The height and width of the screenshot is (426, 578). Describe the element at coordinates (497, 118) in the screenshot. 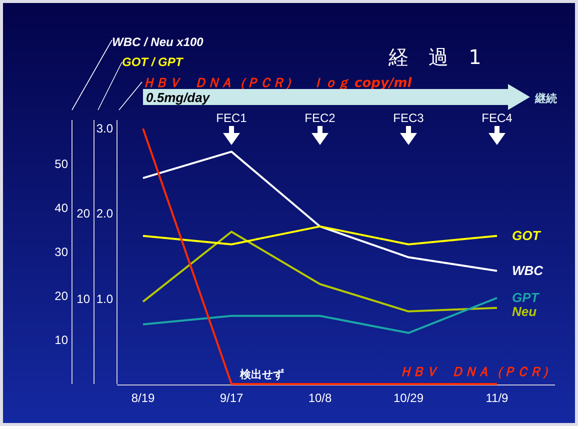

I see `annotation: FEC4` at that location.